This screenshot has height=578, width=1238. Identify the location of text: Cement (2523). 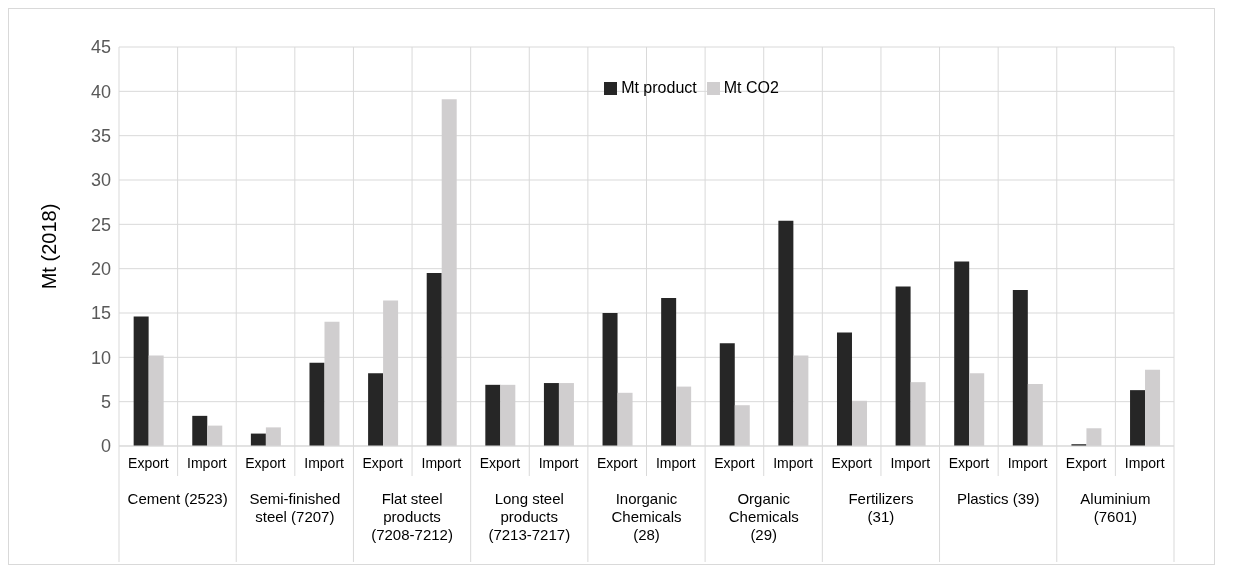
(177, 498).